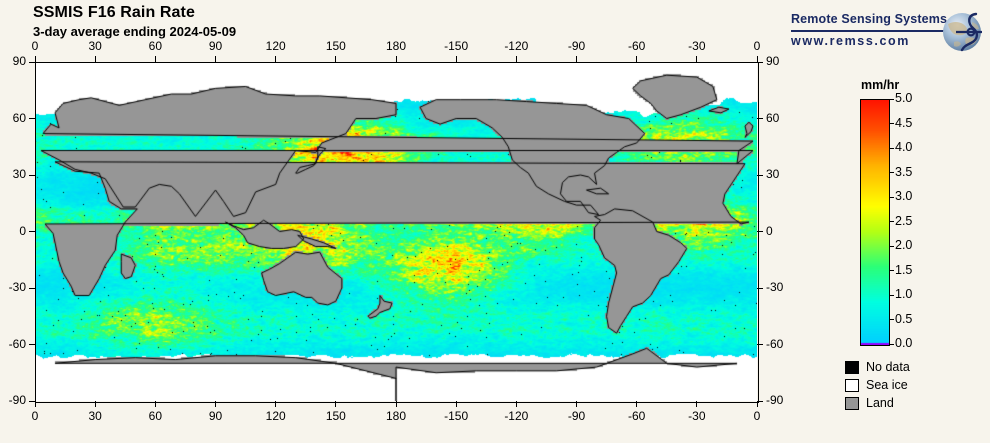 The width and height of the screenshot is (990, 443). What do you see at coordinates (155, 46) in the screenshot?
I see `x-axis-tick-label: 60` at bounding box center [155, 46].